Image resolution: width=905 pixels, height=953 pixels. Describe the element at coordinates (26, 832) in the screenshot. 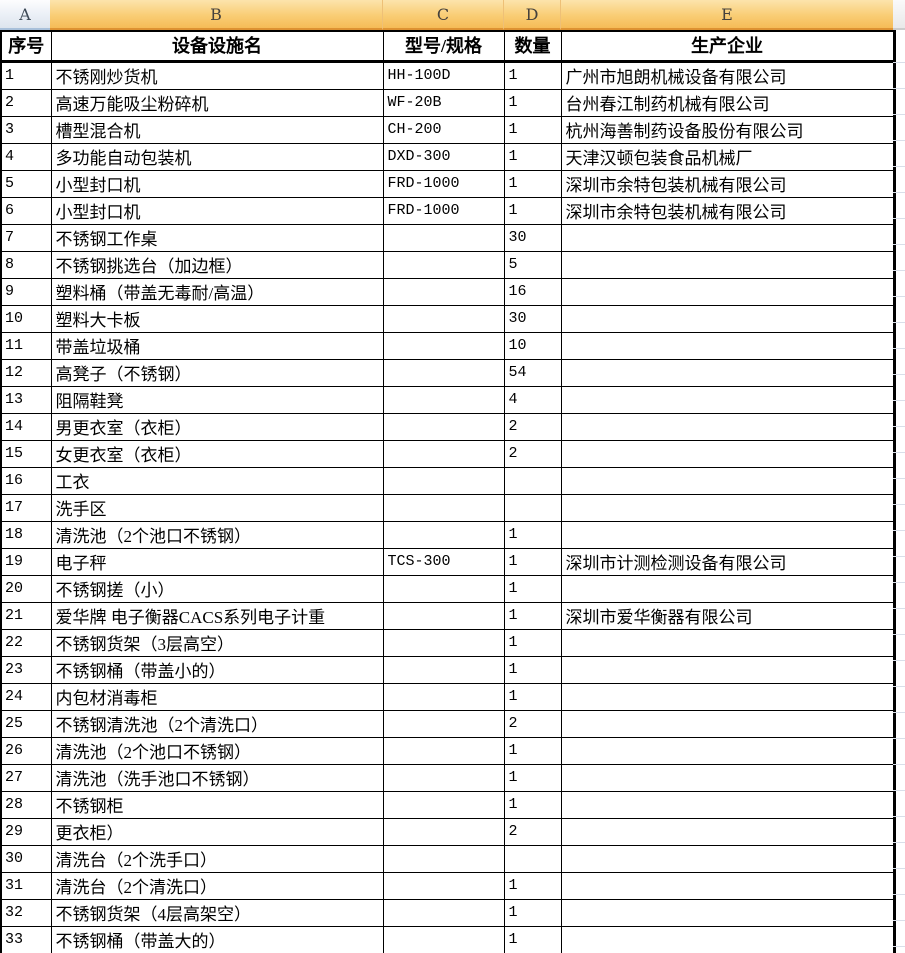

I see `cell-serial: 29` at that location.